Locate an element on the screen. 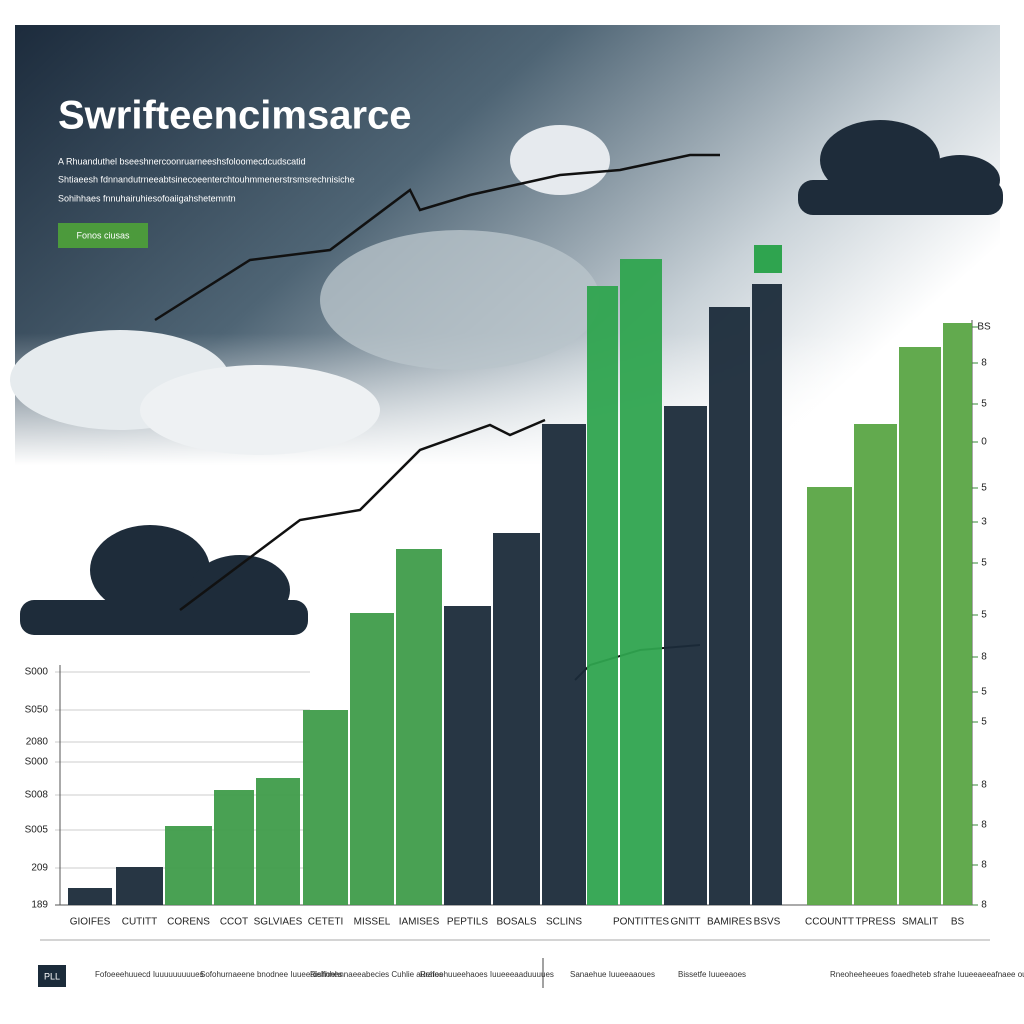 Image resolution: width=1024 pixels, height=1024 pixels. y2-tick-label: BS is located at coordinates (984, 327).